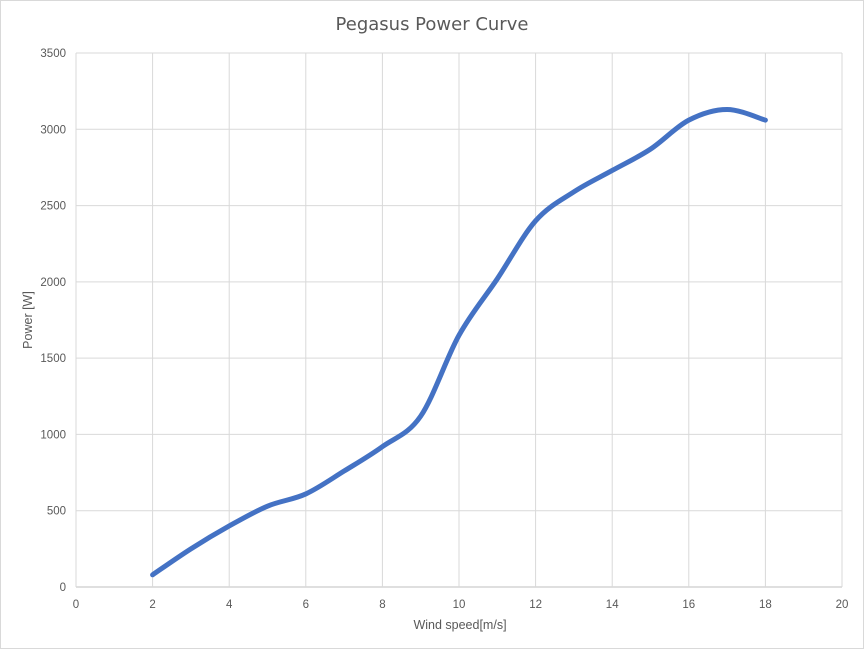 This screenshot has width=864, height=649. Describe the element at coordinates (76, 605) in the screenshot. I see `x-tick-label: 0` at that location.